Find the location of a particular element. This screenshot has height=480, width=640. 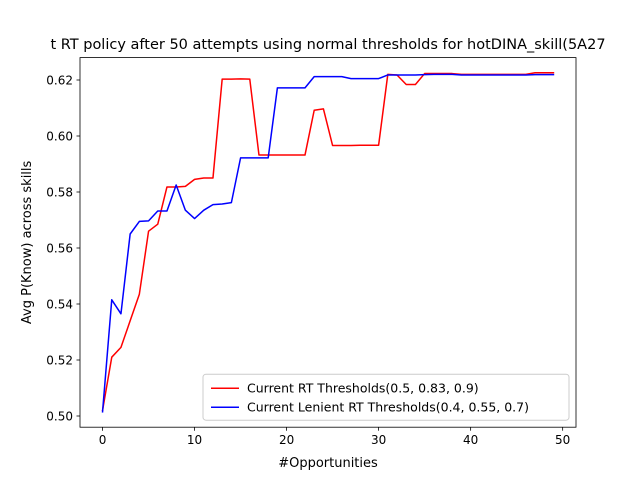

y-tick-label: 0.58 is located at coordinates (59, 192).